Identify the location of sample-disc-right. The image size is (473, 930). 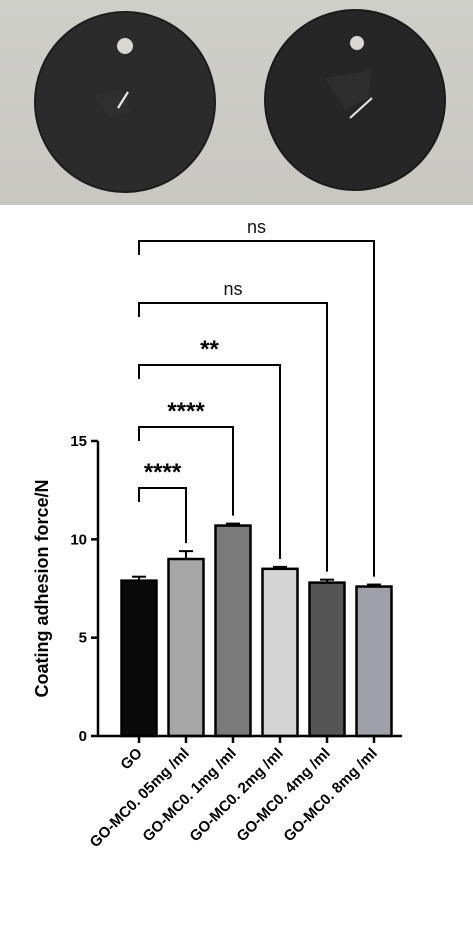
(355, 100).